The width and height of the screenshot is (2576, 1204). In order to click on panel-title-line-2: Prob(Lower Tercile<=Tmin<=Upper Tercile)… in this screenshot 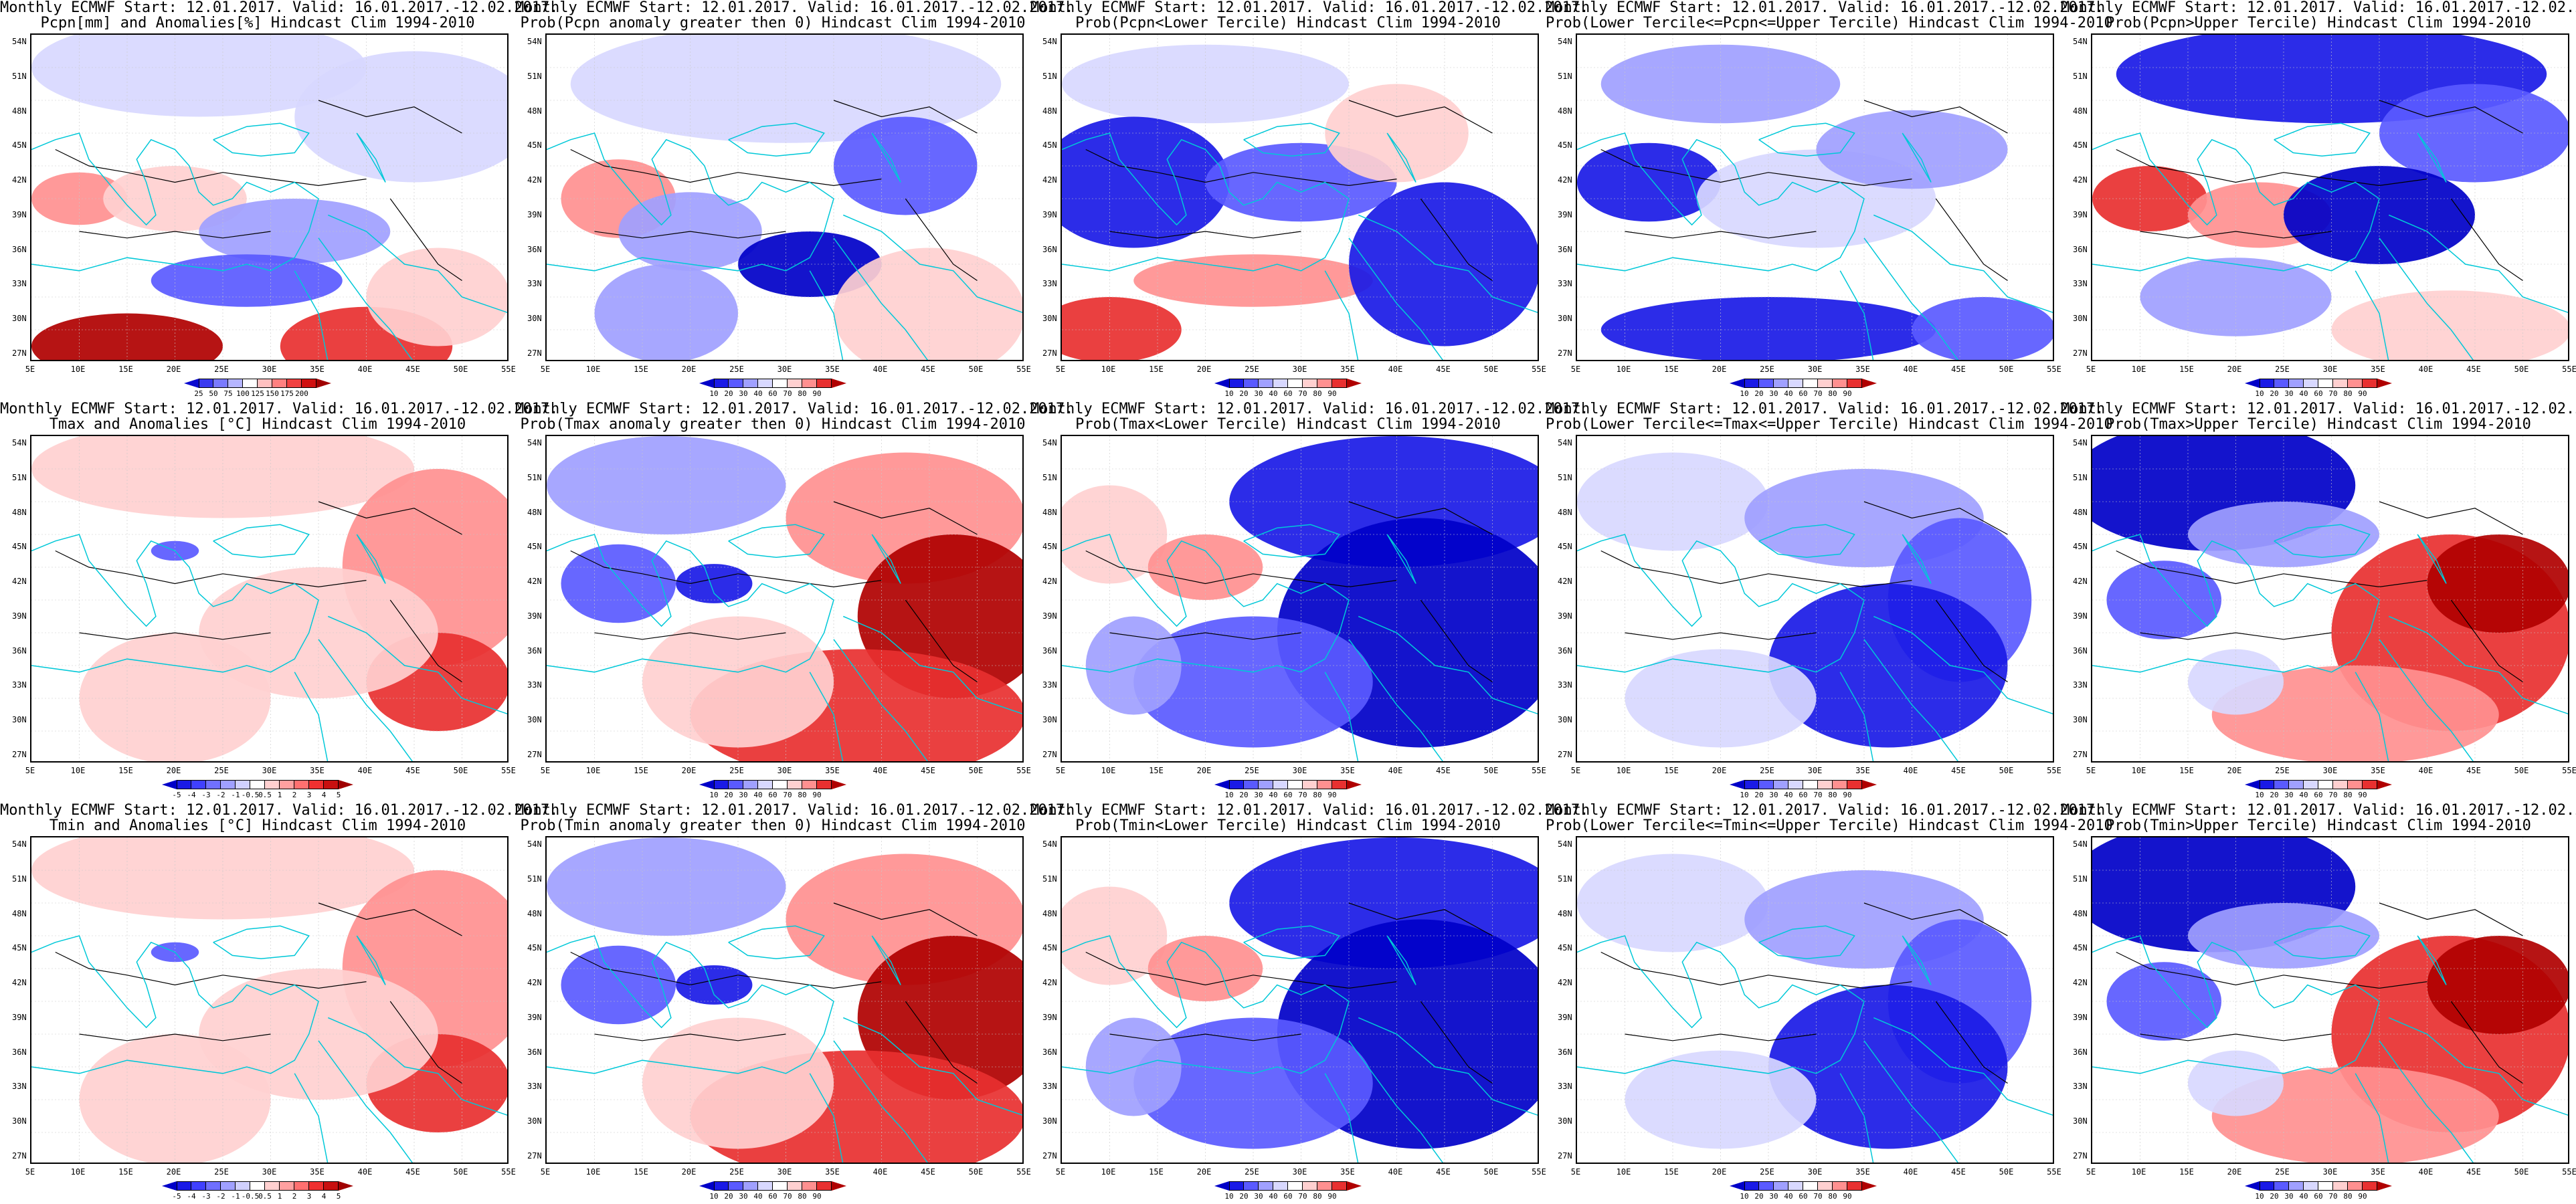, I will do `click(1829, 825)`.